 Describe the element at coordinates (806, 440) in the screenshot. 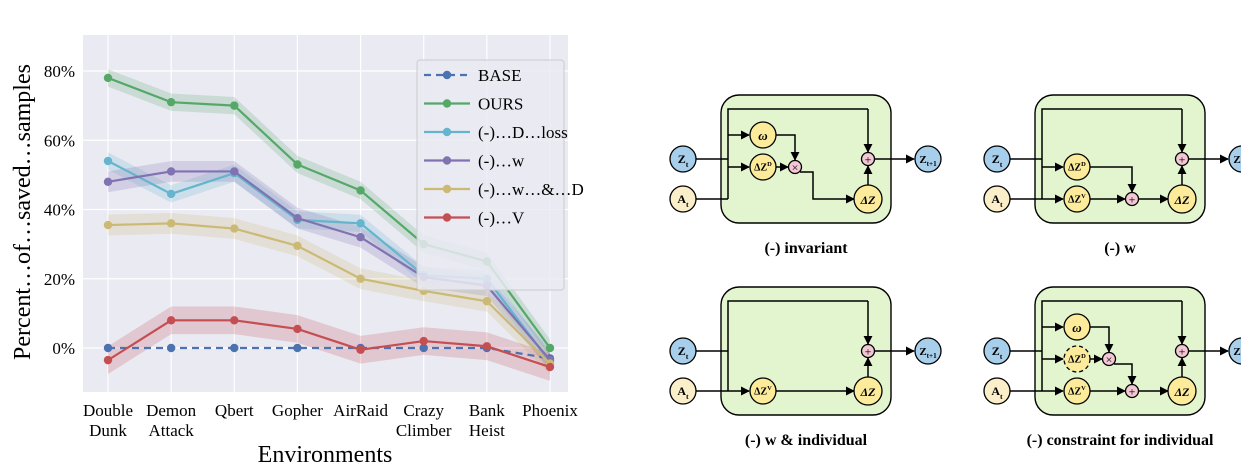

I see `diagram-caption: (-) w & individual` at that location.